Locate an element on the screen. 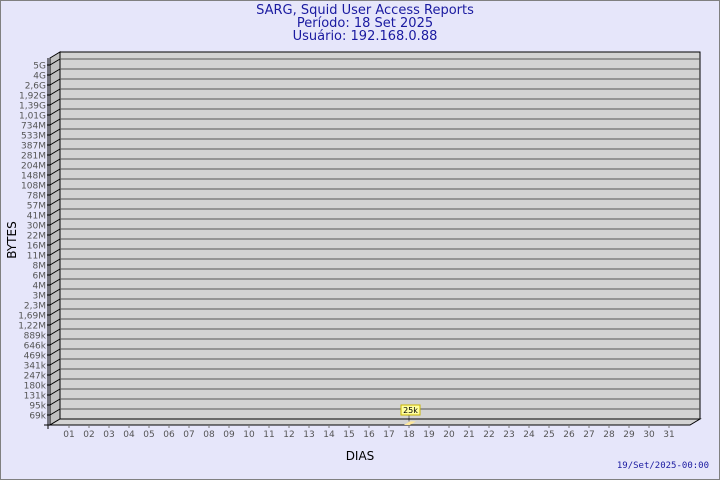 The width and height of the screenshot is (720, 480). data-label: 25k is located at coordinates (410, 410).